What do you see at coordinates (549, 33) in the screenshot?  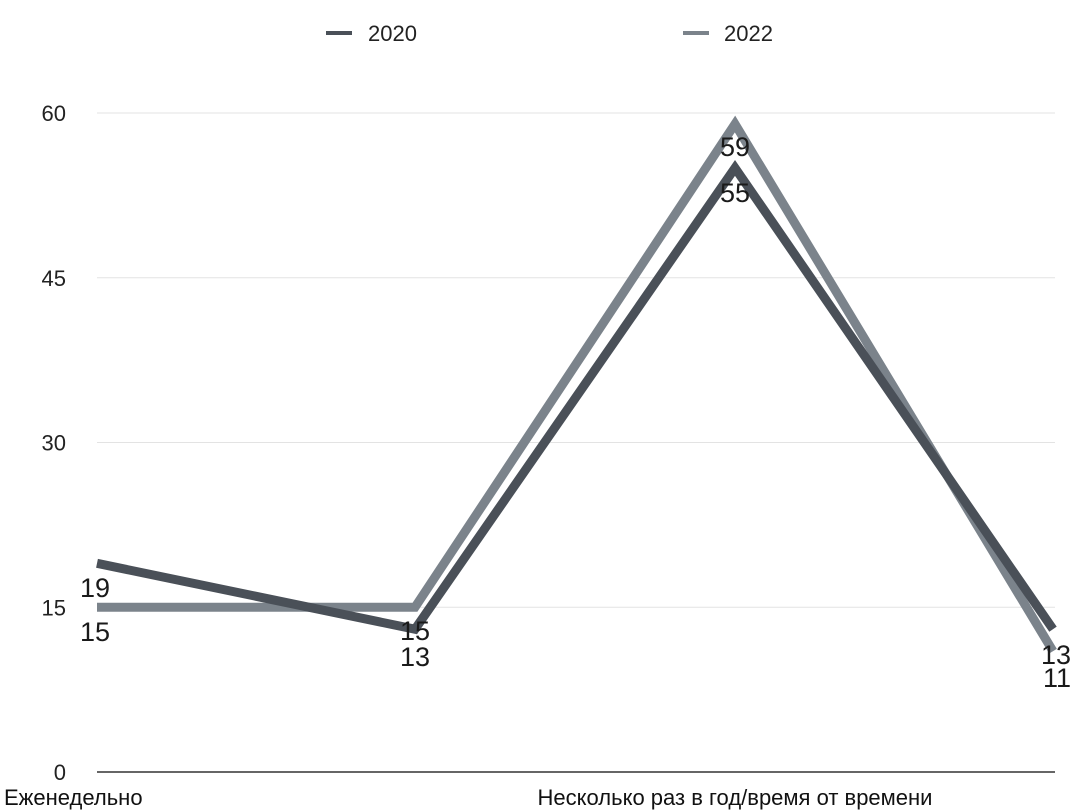 I see `legend: 2020 2022` at bounding box center [549, 33].